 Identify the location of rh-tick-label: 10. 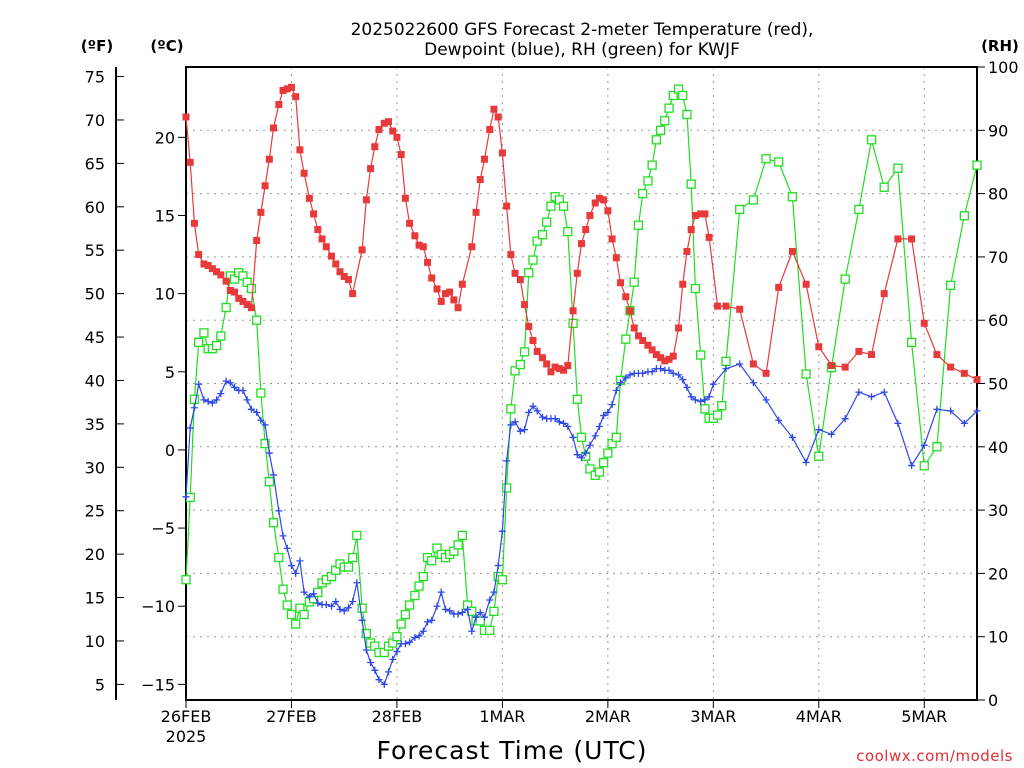
(998, 637).